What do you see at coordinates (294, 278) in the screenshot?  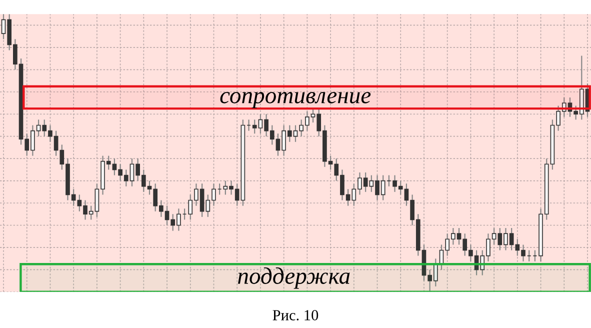 I see `band-label: поддержка` at bounding box center [294, 278].